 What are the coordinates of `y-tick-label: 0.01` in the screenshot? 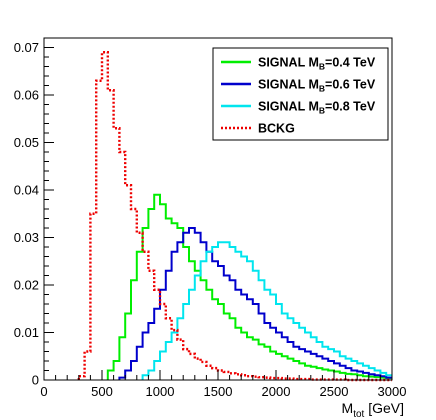 It's located at (26, 332).